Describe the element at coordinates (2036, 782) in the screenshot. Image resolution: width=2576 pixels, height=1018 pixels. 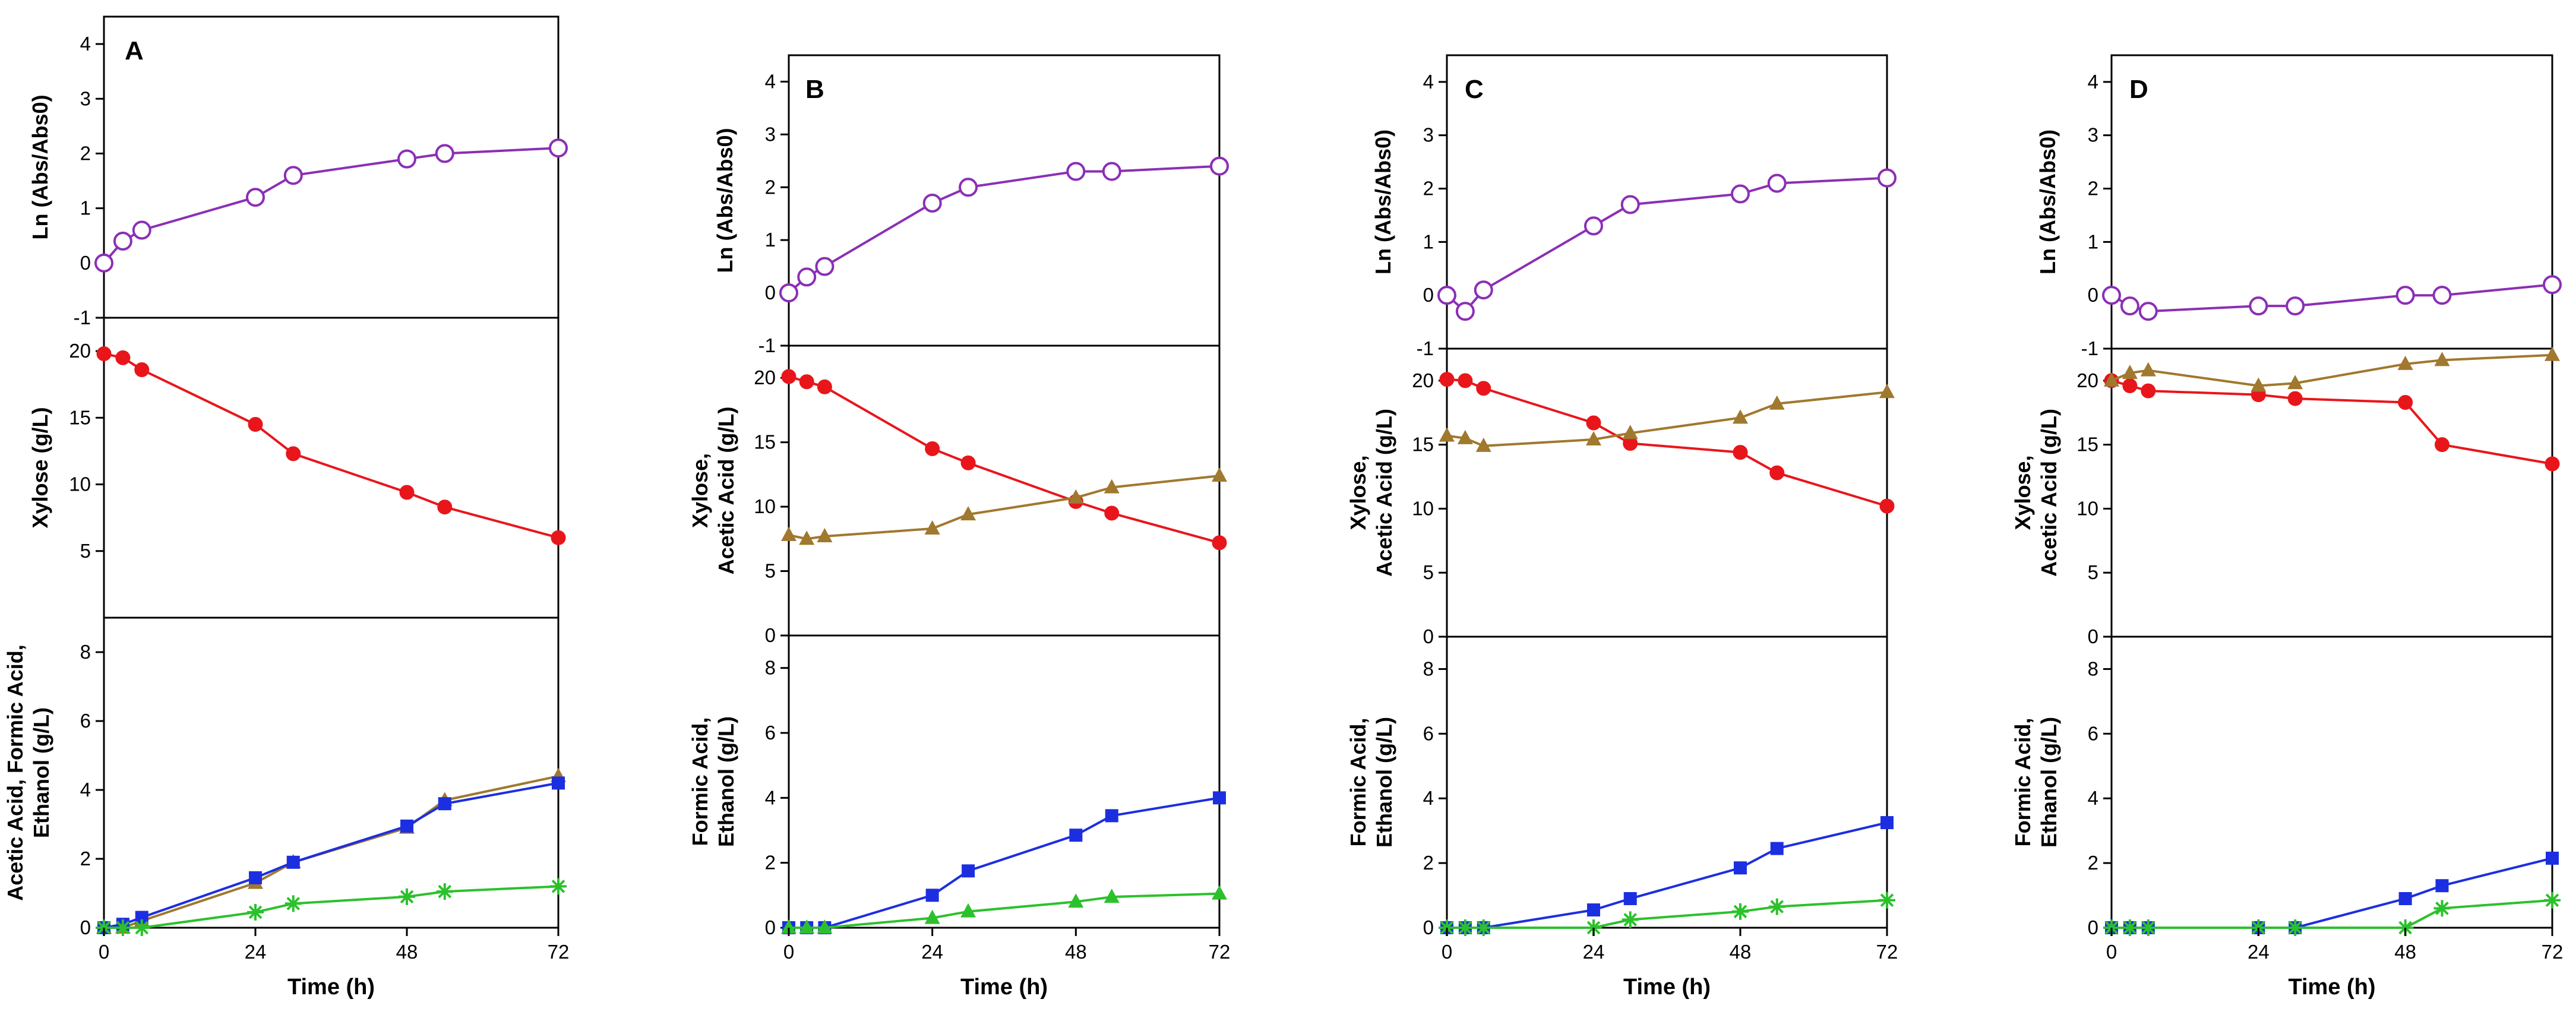
I see `y-axis-label: Formic Acid,Ethanol (g/L)` at that location.